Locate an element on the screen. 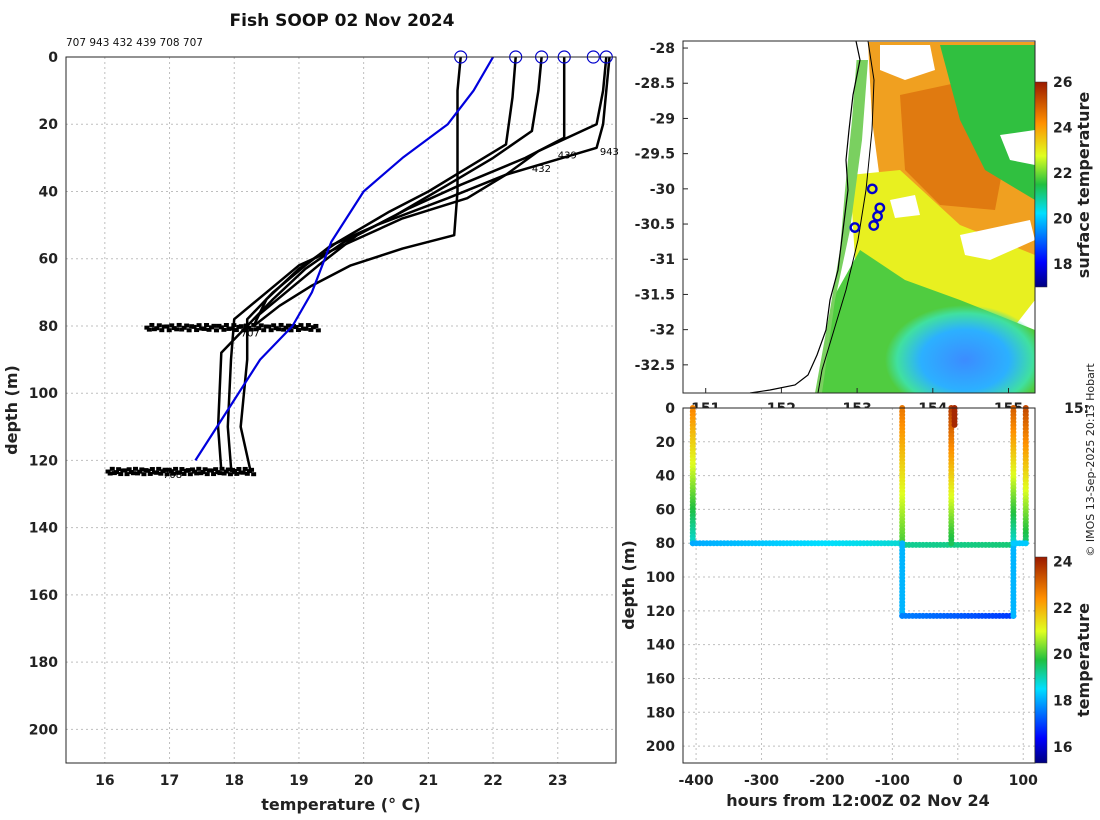 The image size is (1100, 820). td-x-tick-label: 0 is located at coordinates (958, 781).